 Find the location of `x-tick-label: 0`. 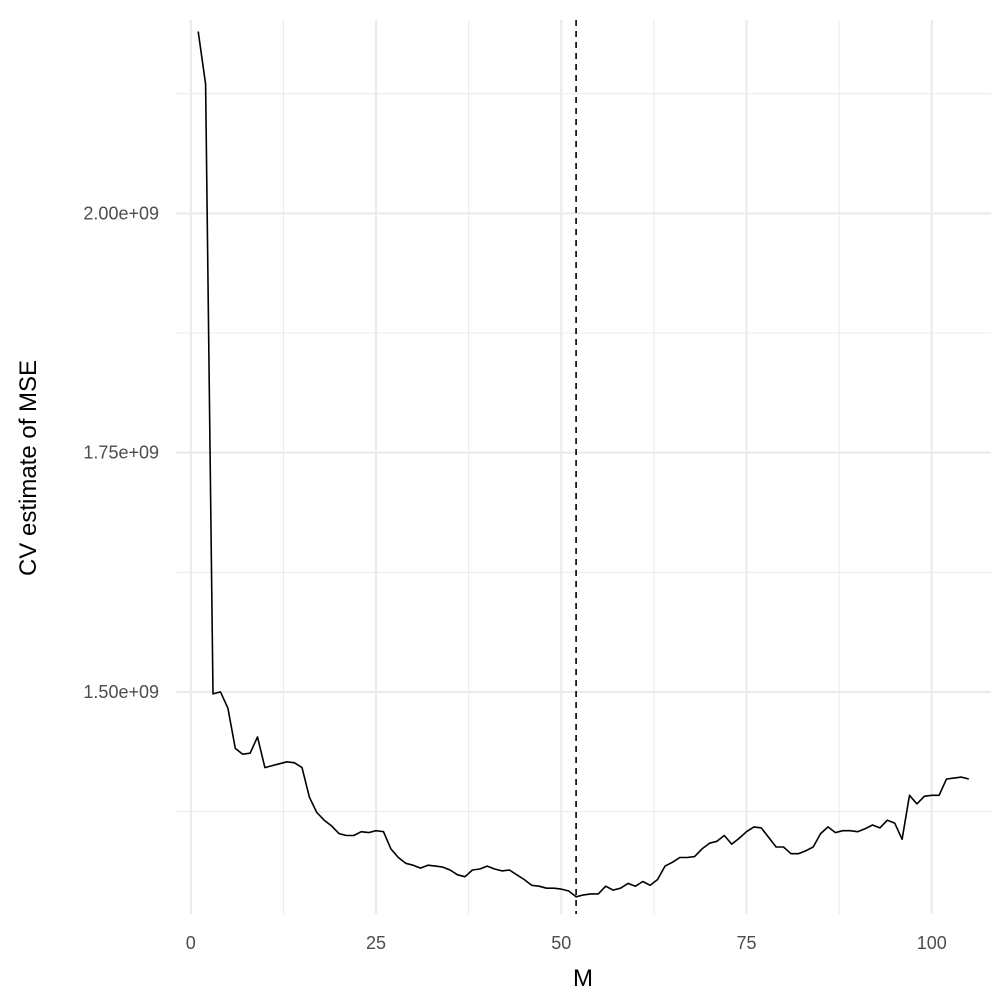

x-tick-label: 0 is located at coordinates (191, 943).